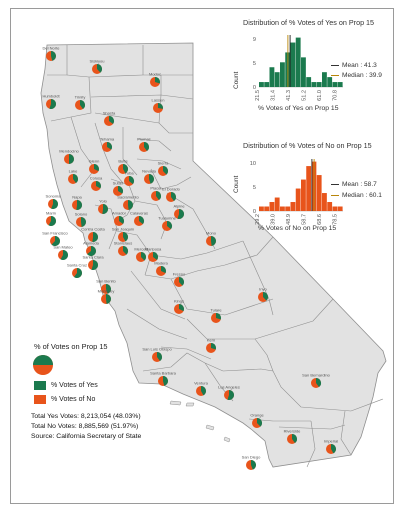 The height and width of the screenshot is (512, 405). I want to click on x-tick-label: 21.5, so click(258, 95).